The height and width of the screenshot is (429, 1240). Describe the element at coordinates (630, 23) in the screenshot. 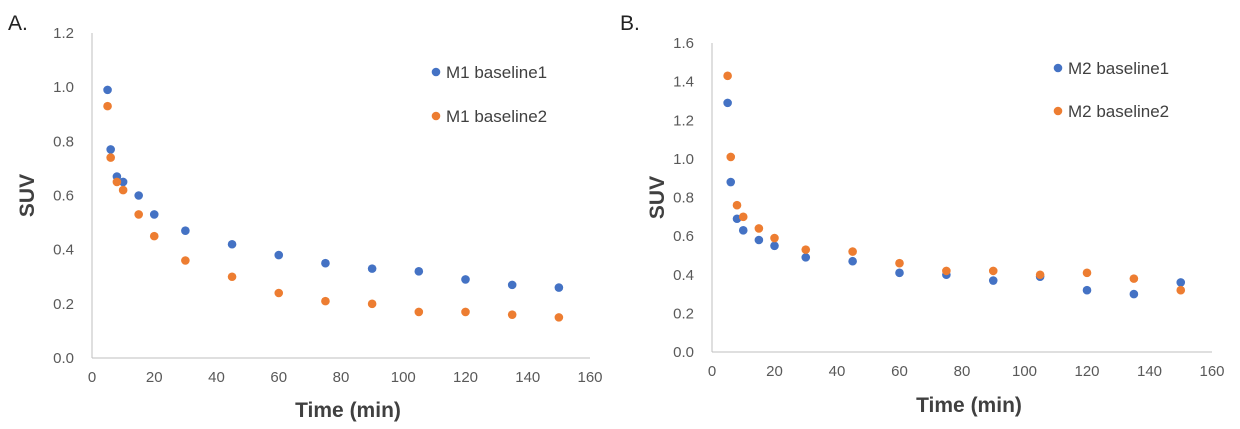

I see `panel-label: B.` at that location.